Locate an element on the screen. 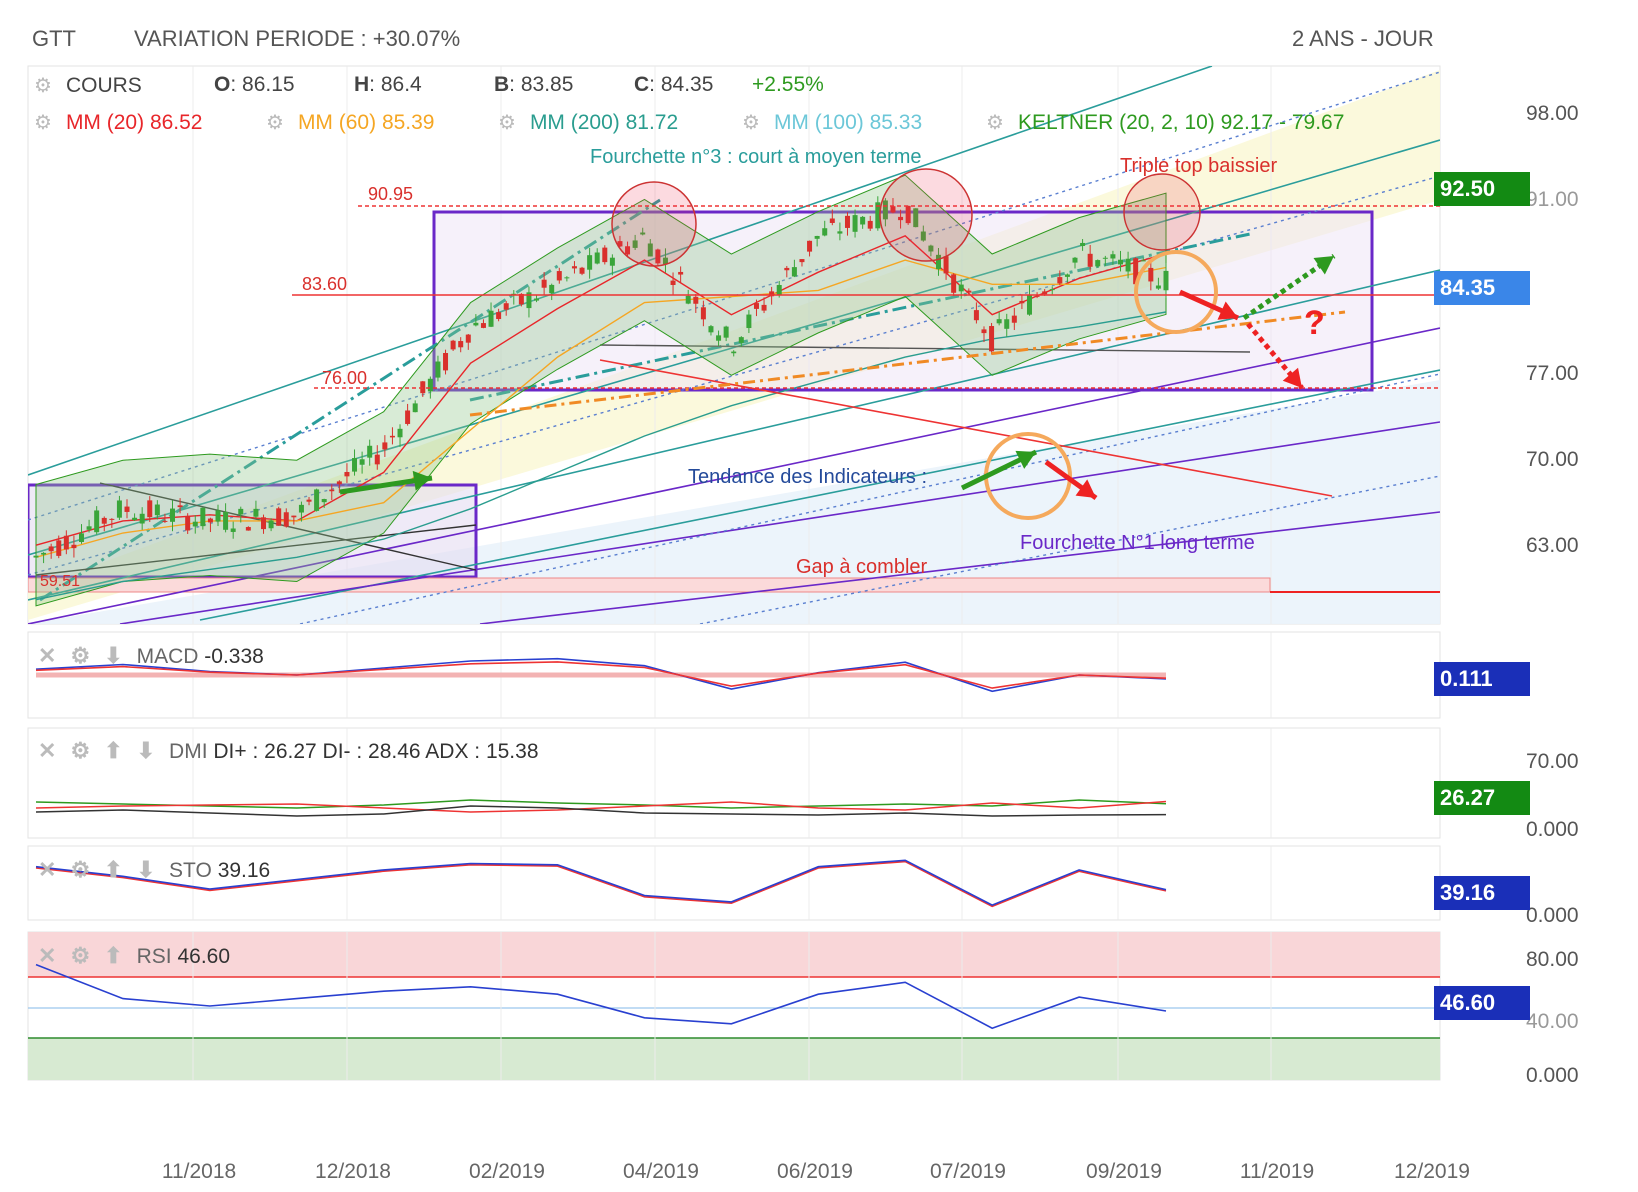 This screenshot has width=1638, height=1192. keltner-legend: ⚙ KELTNER (20, 2, 10) 92.17 - 79.67 is located at coordinates (1165, 122).